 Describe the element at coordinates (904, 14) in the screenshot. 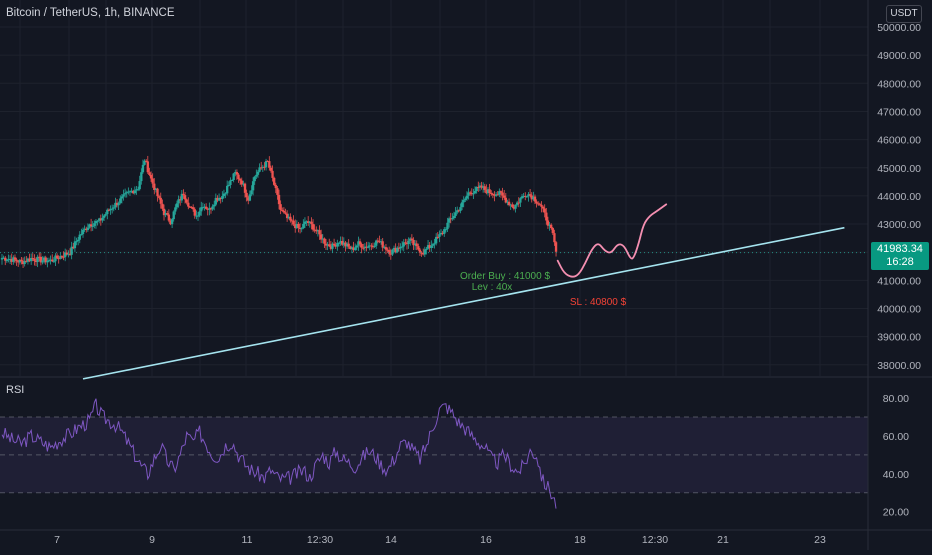

I see `currency-unit-button: USDT` at that location.